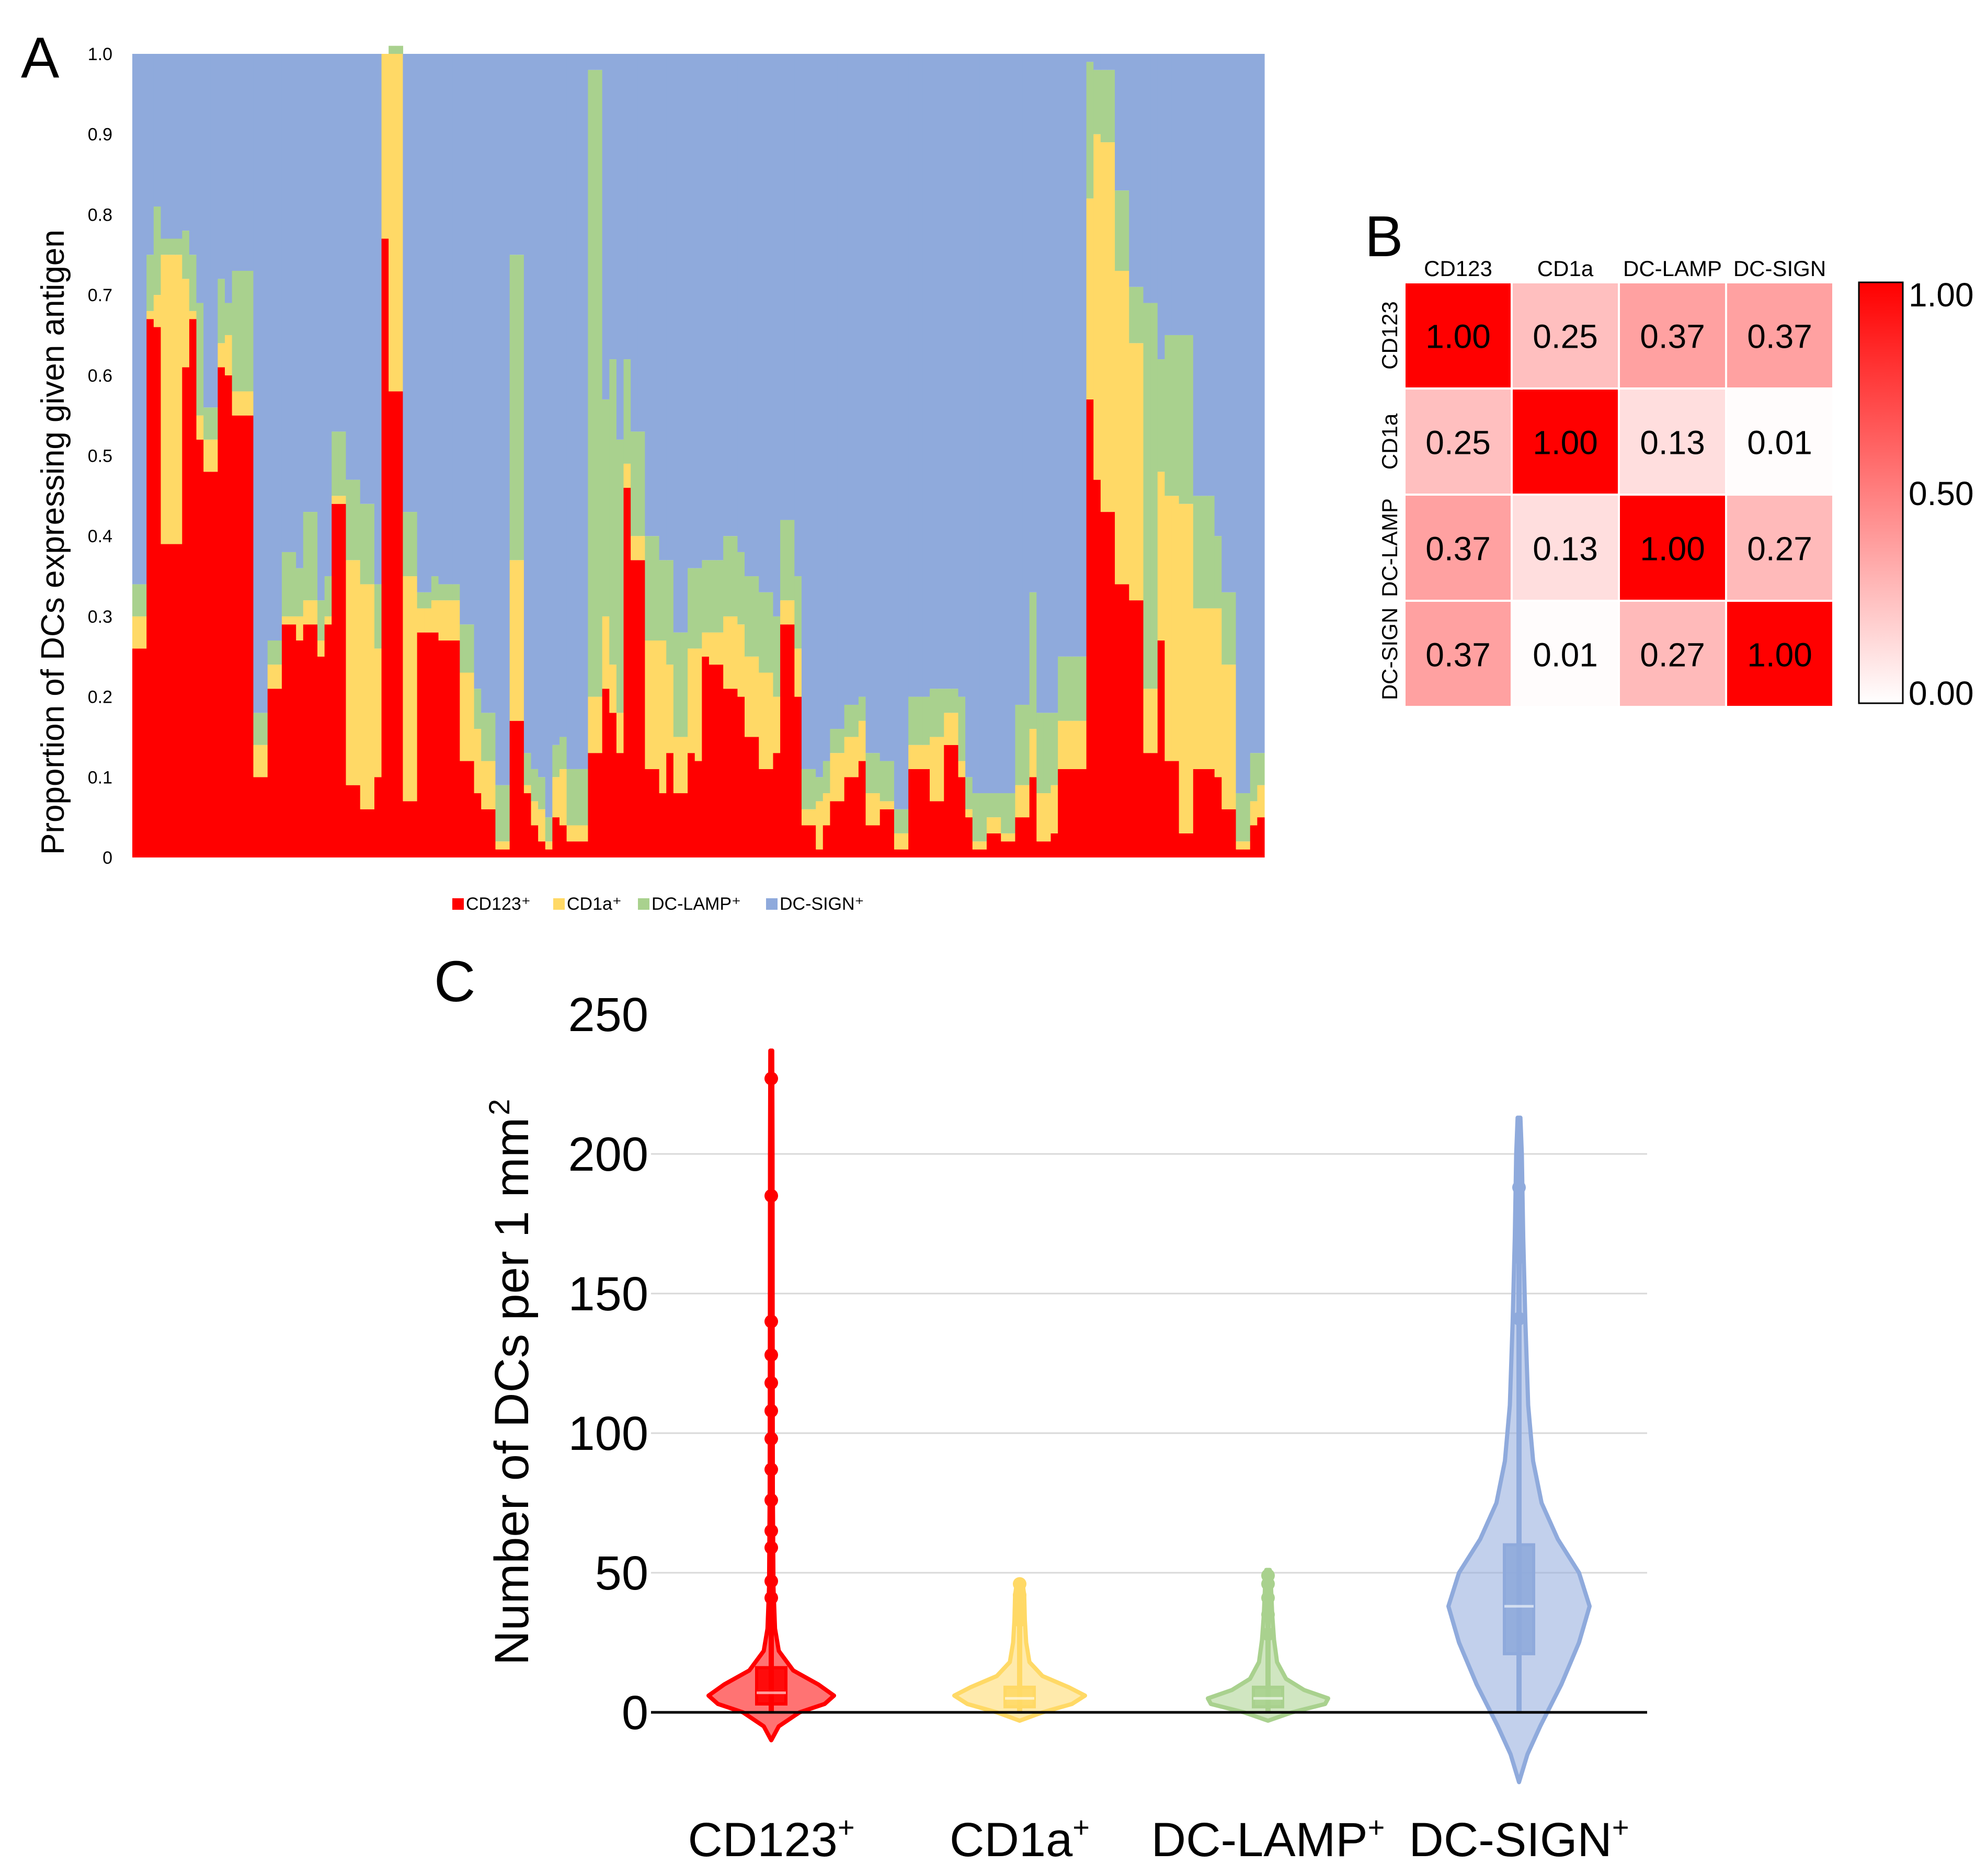 Image resolution: width=1987 pixels, height=1876 pixels. I want to click on y-tick-label: 50, so click(621, 1573).